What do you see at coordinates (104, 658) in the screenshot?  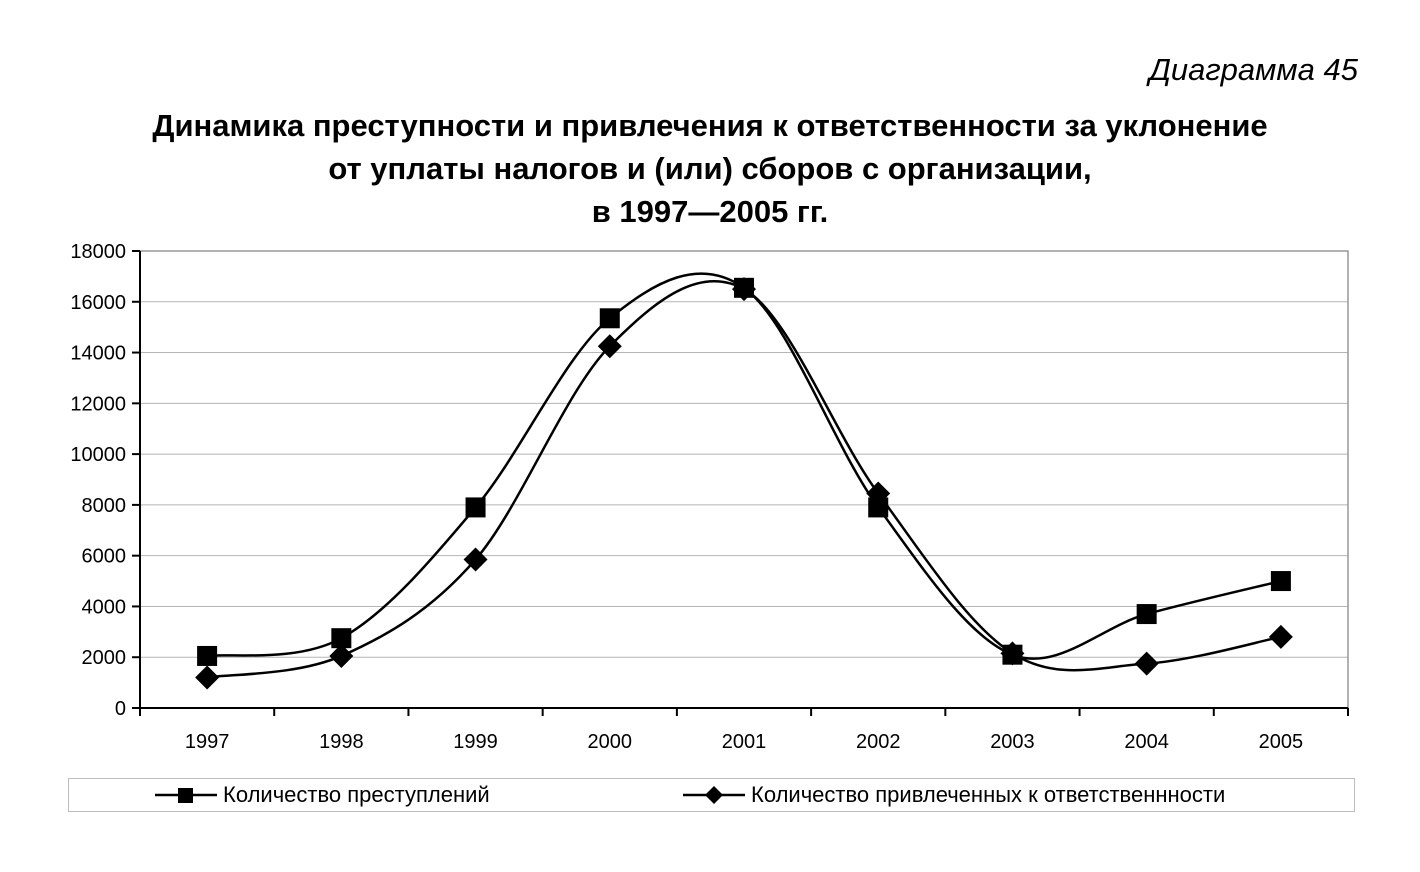 I see `y-tick-label: 2000` at bounding box center [104, 658].